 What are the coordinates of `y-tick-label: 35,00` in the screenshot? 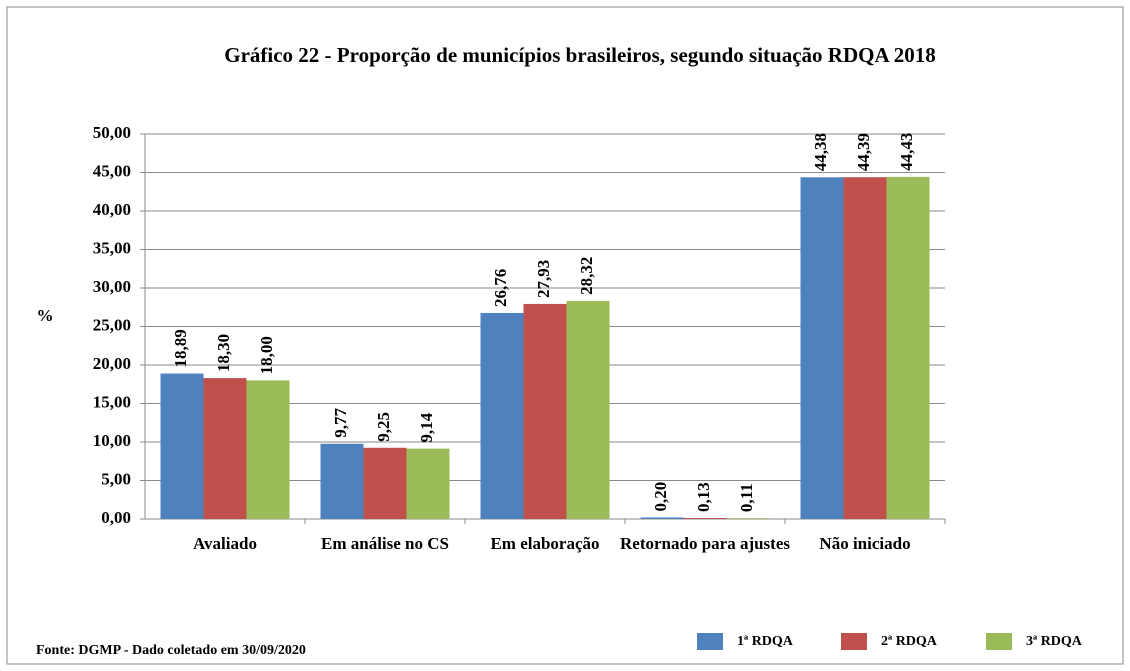 It's located at (112, 247).